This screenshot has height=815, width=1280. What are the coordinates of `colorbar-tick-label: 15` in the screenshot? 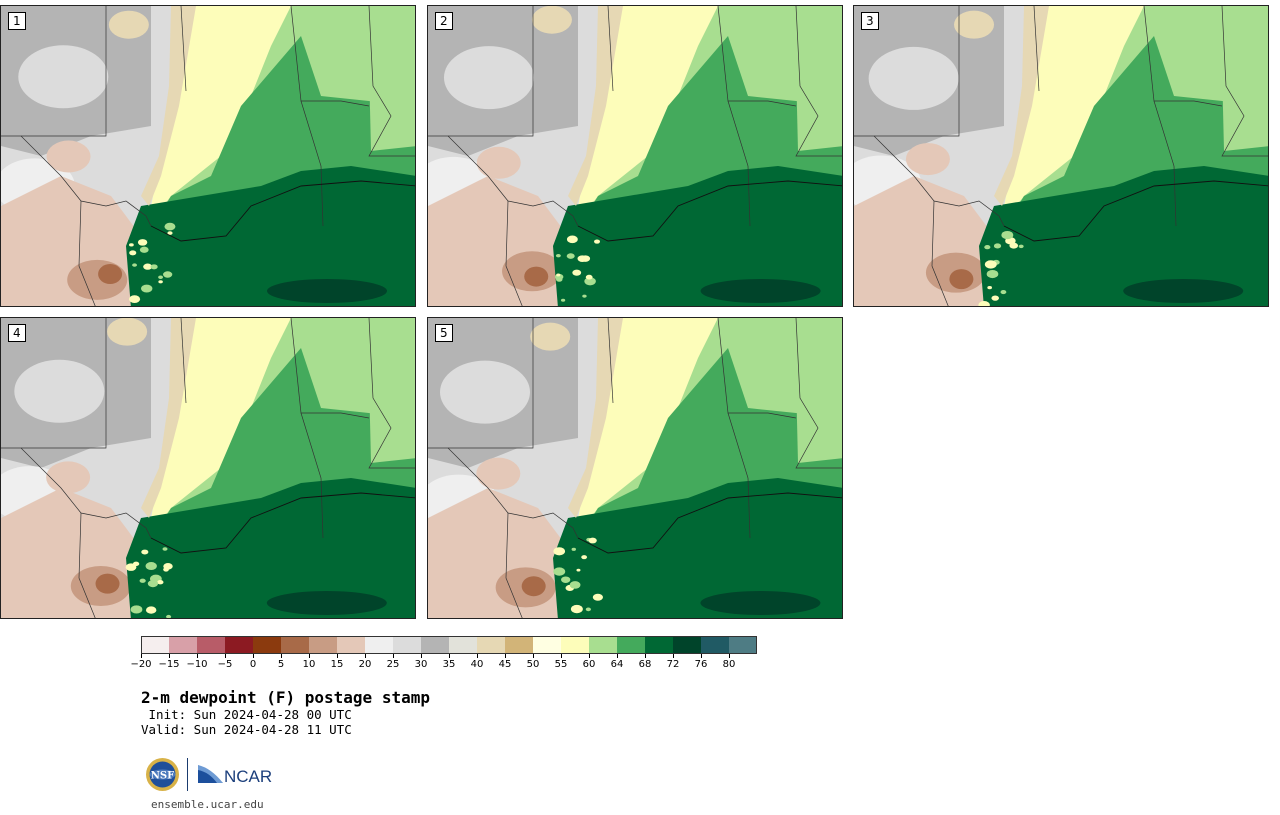 It's located at (337, 664).